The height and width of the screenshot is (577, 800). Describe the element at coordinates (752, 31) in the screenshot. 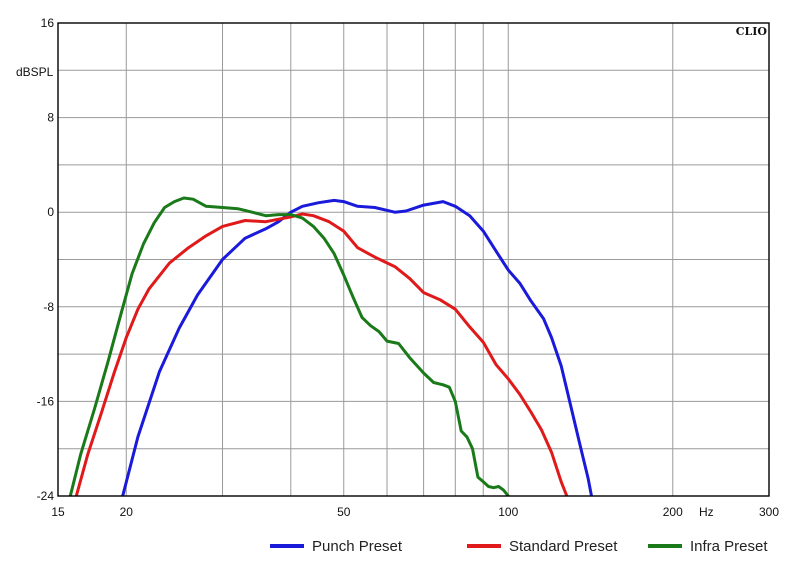

I see `brand-label: CLIO` at that location.